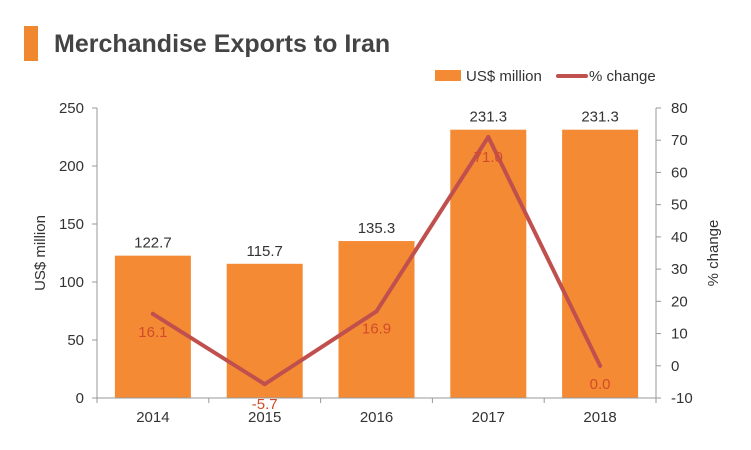 This screenshot has width=751, height=450. Describe the element at coordinates (679, 334) in the screenshot. I see `y2-tick-label: 10` at that location.